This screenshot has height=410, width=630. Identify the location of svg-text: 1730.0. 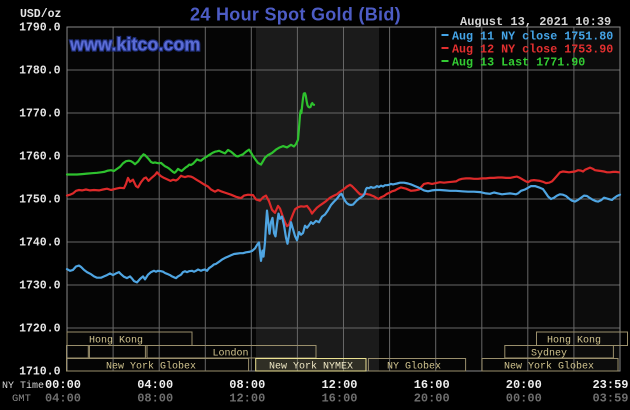
(40, 285).